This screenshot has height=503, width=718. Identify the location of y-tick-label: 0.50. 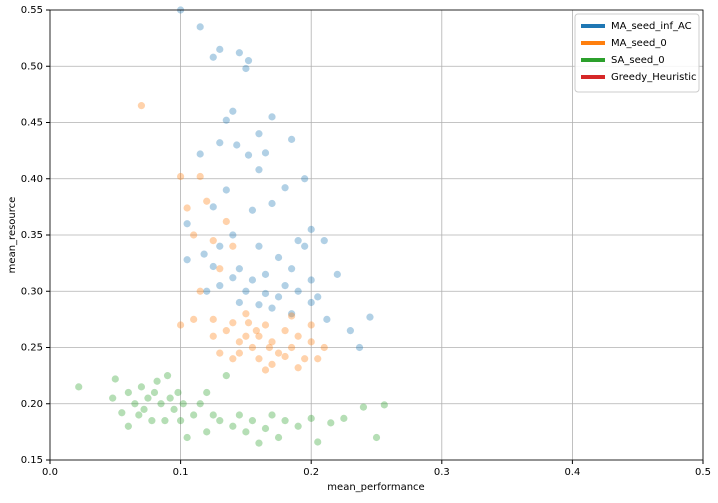
(32, 66).